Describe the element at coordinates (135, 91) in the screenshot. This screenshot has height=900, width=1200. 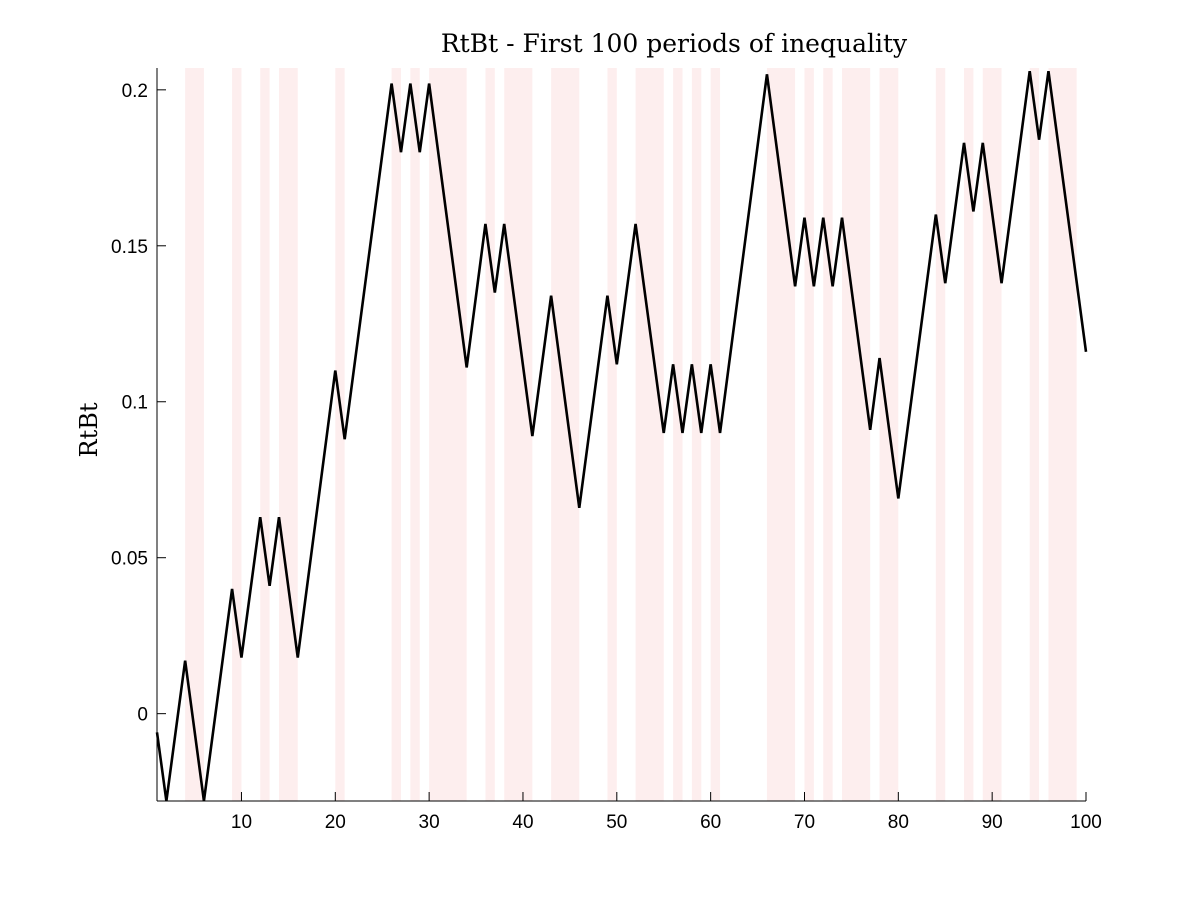
I see `y-tick-label: 0.2` at that location.